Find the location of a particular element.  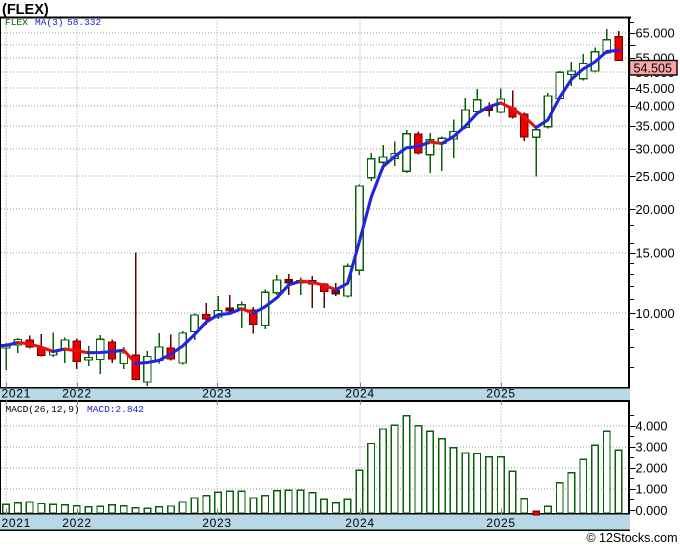

svg-text: 25.000 is located at coordinates (655, 176).